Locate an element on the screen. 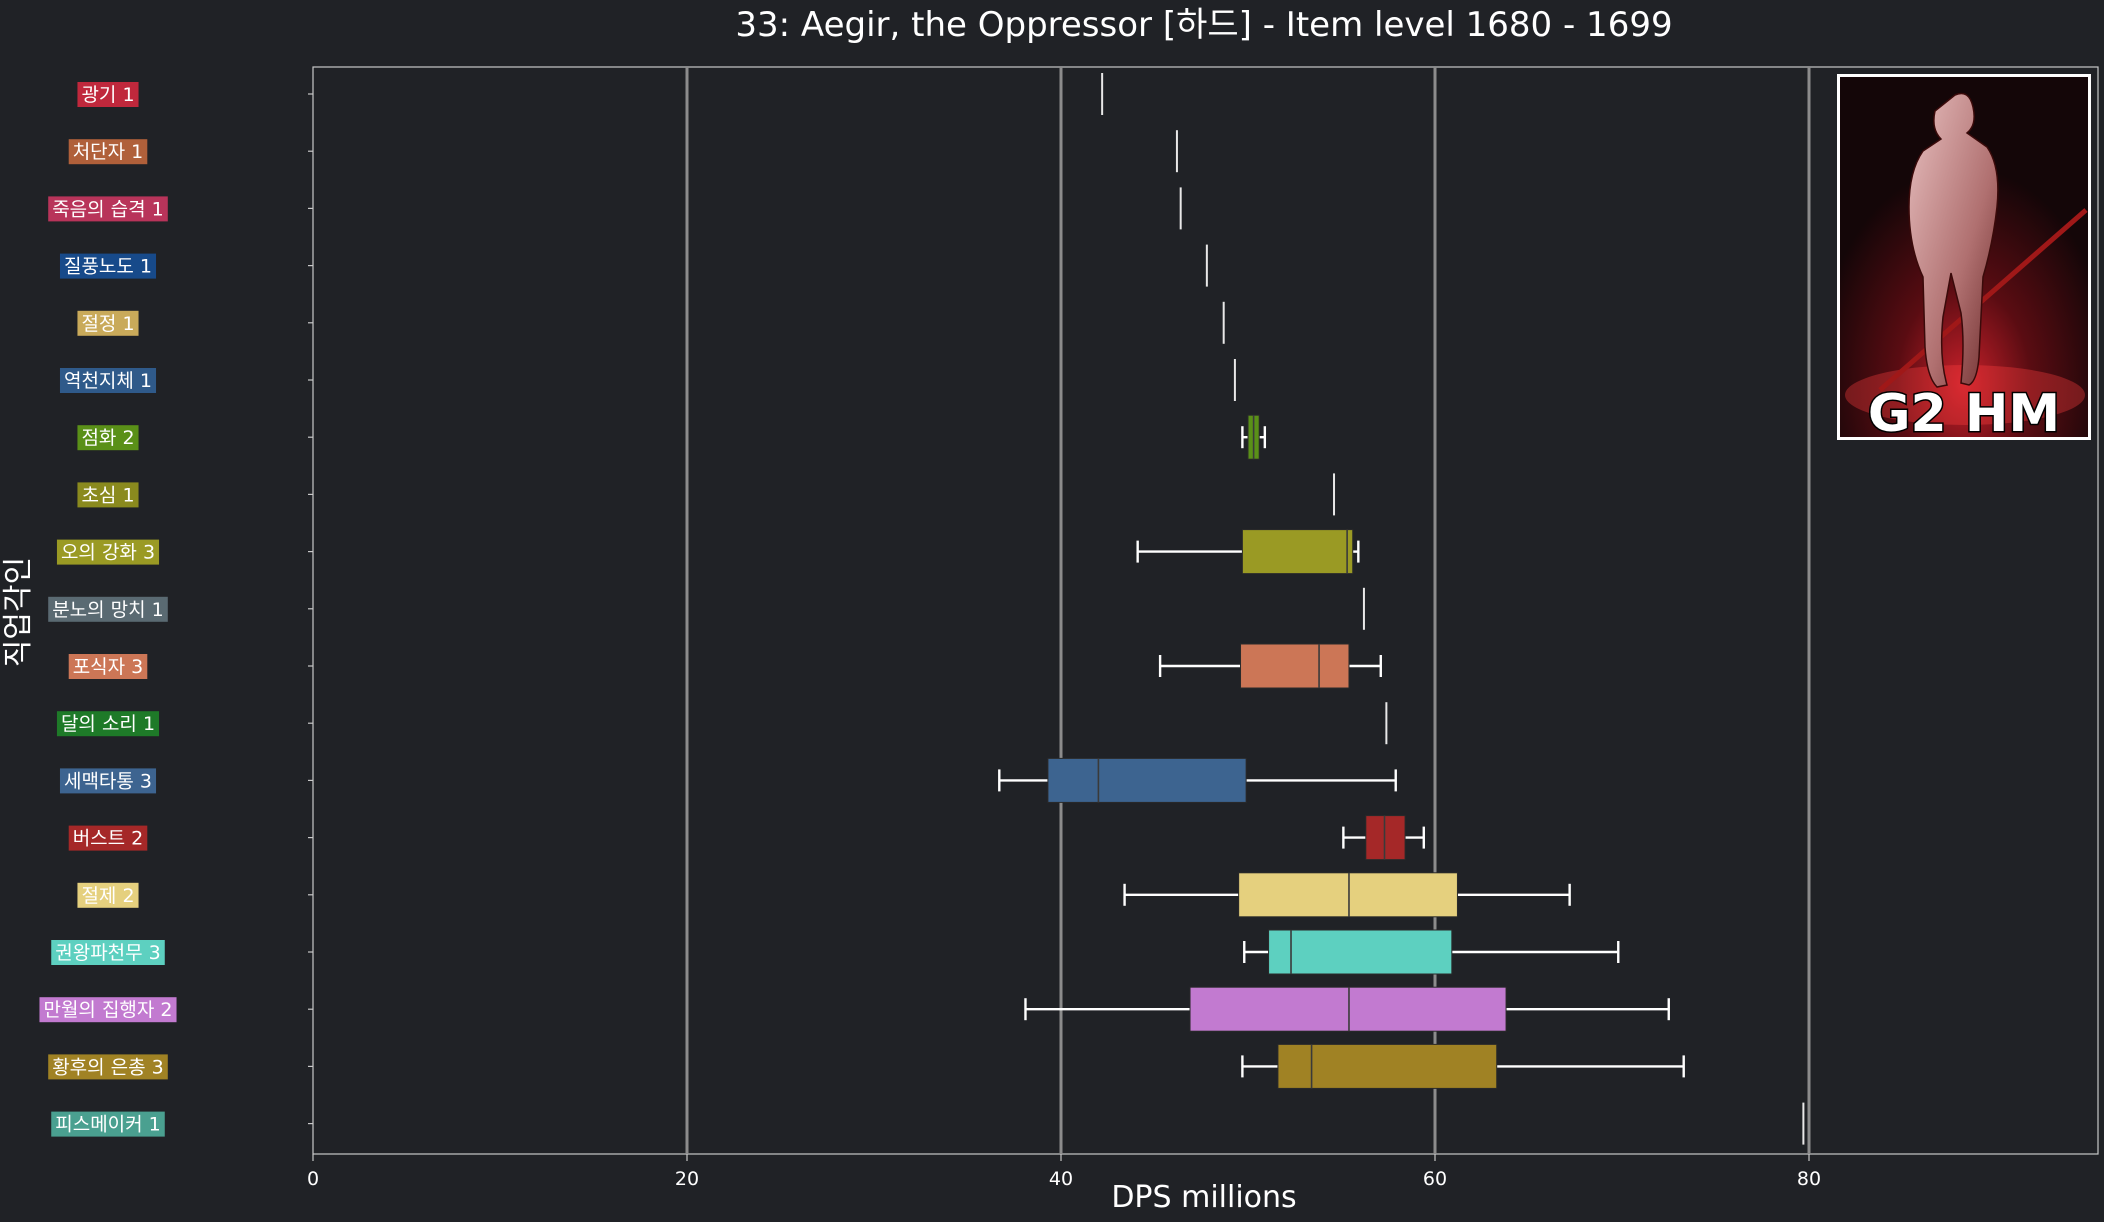  category-label: 역천지체 1 is located at coordinates (108, 380).